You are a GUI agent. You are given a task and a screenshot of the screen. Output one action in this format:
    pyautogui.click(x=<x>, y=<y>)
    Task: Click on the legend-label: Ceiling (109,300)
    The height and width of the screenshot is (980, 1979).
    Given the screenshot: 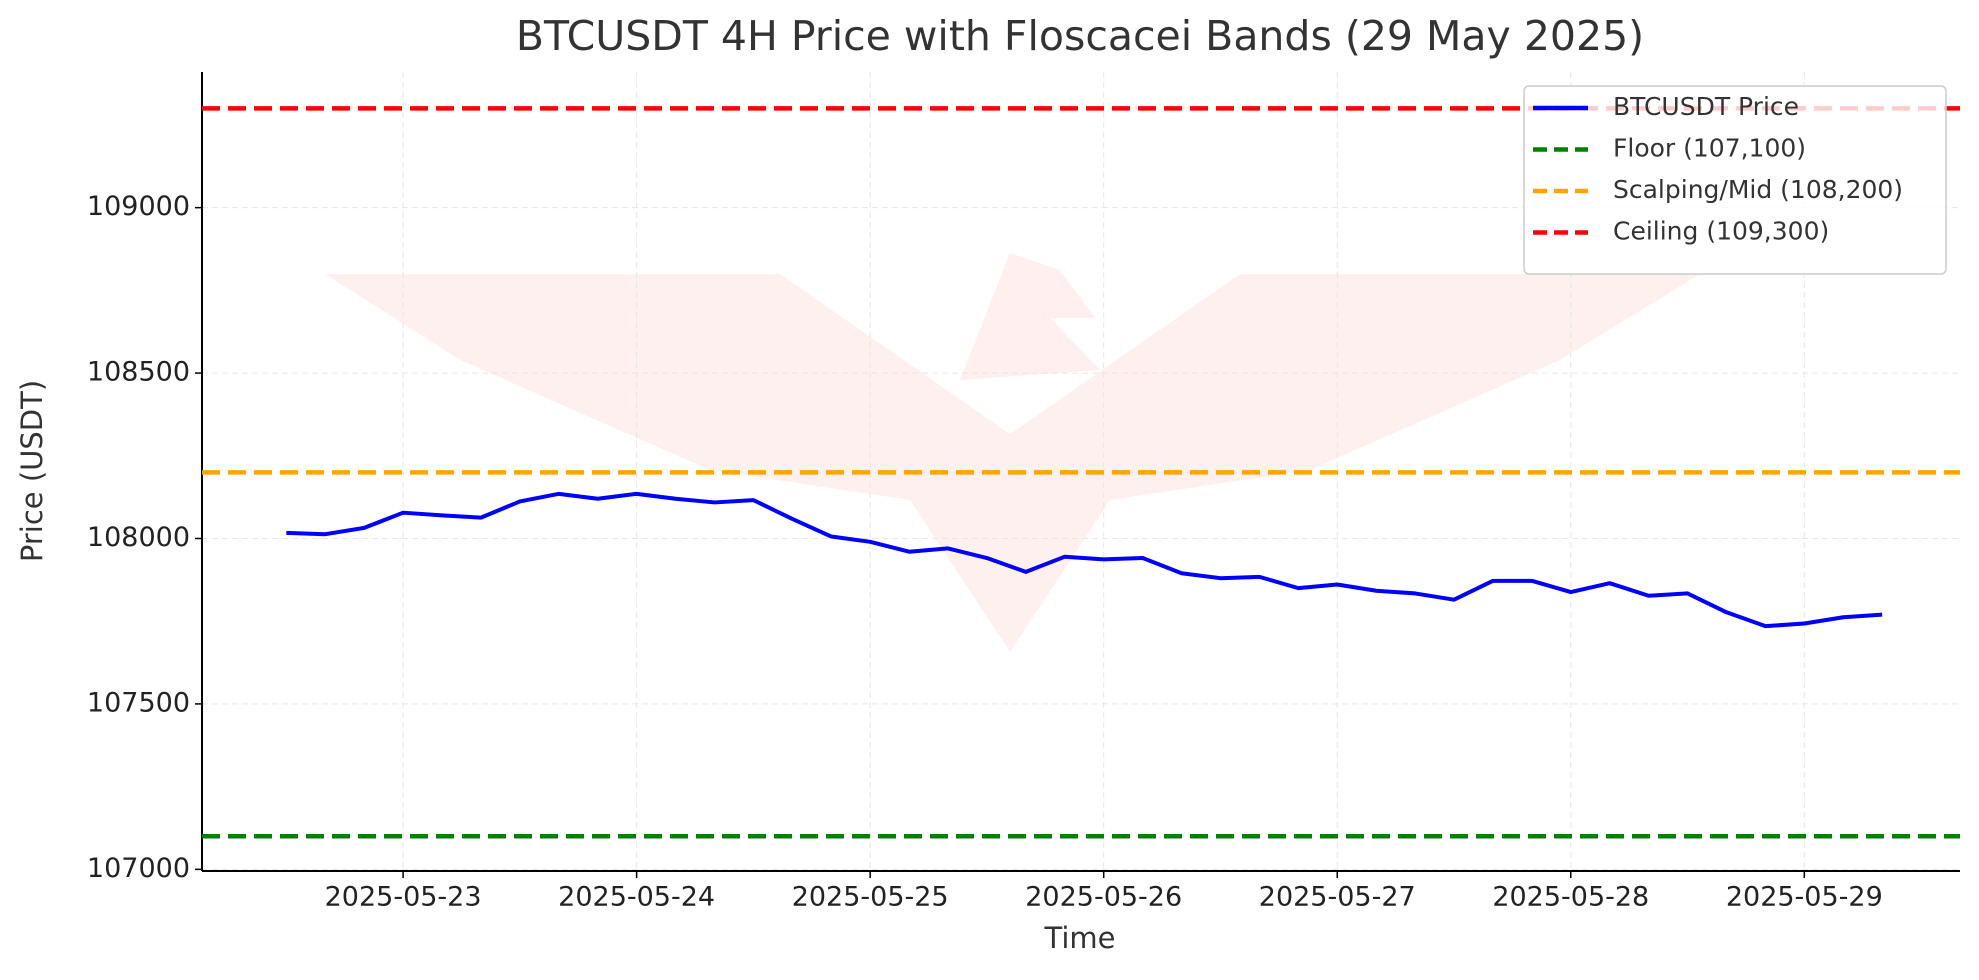 What is the action you would take?
    pyautogui.click(x=1721, y=231)
    